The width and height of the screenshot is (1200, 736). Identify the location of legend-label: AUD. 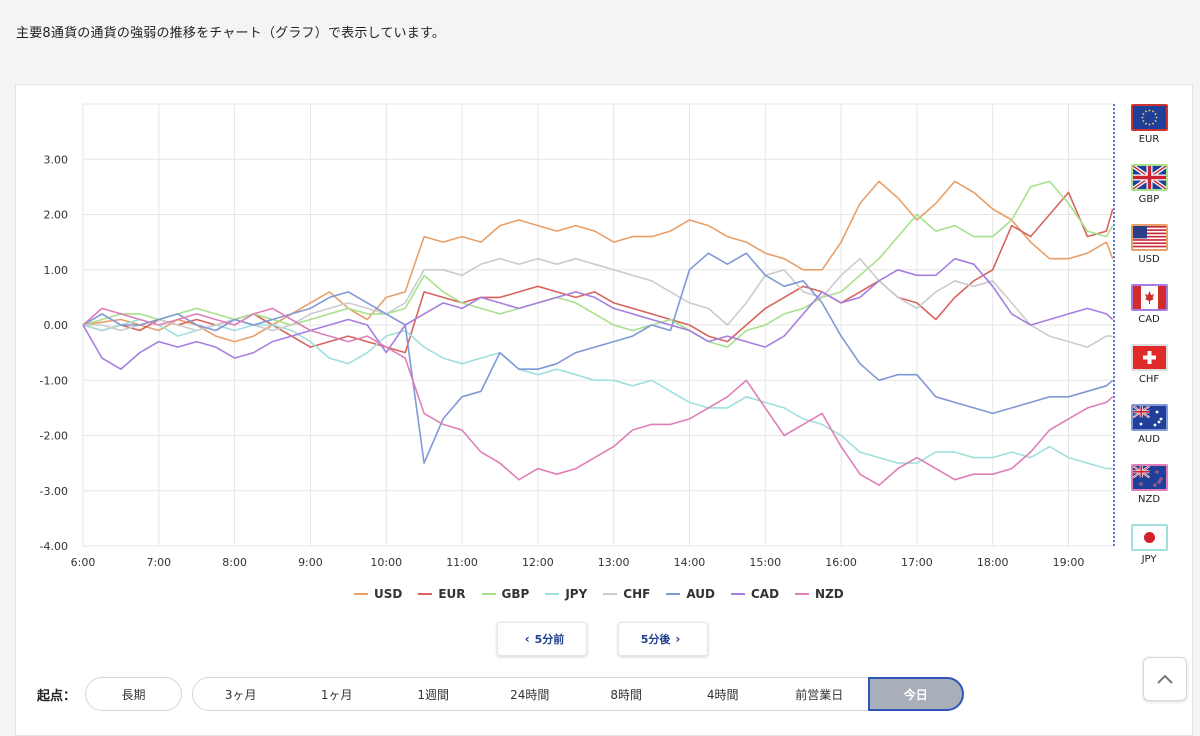
(700, 594).